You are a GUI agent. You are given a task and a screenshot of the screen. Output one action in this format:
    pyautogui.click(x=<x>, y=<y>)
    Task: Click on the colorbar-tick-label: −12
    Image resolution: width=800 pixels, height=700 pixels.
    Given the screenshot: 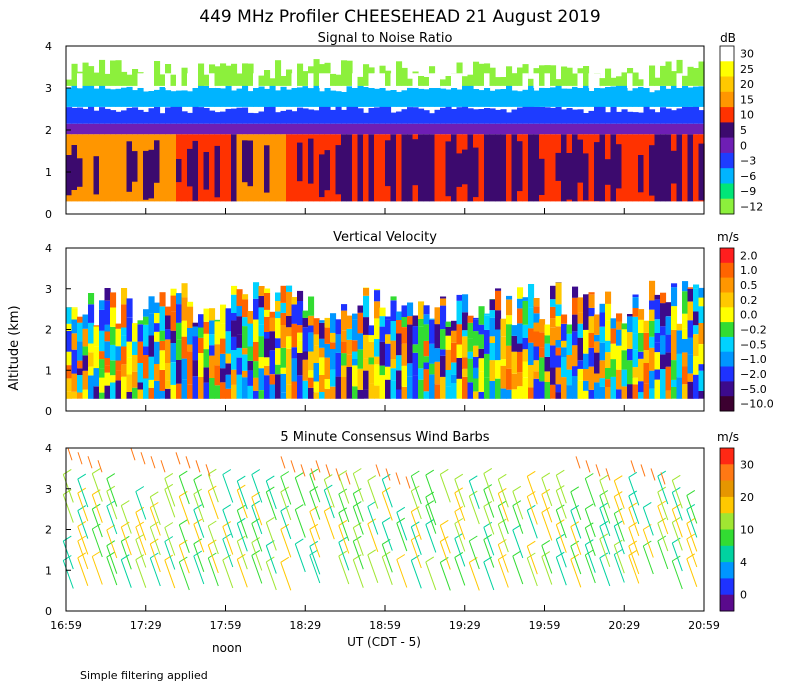 What is the action you would take?
    pyautogui.click(x=751, y=206)
    